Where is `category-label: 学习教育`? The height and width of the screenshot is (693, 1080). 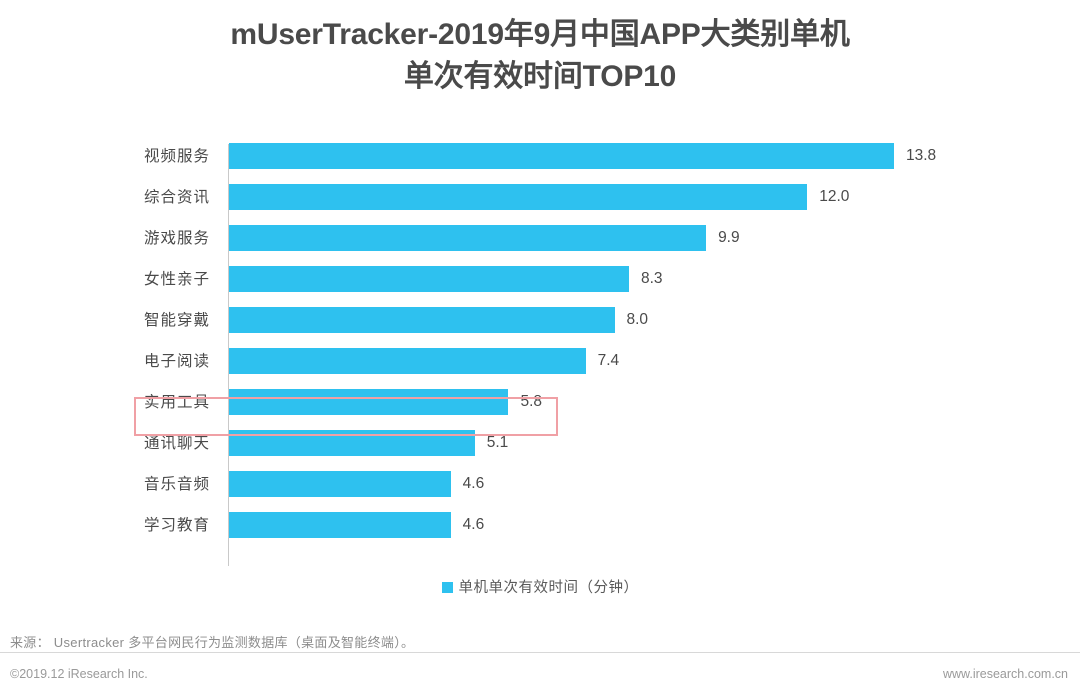
category-label: 学习教育 is located at coordinates (176, 525).